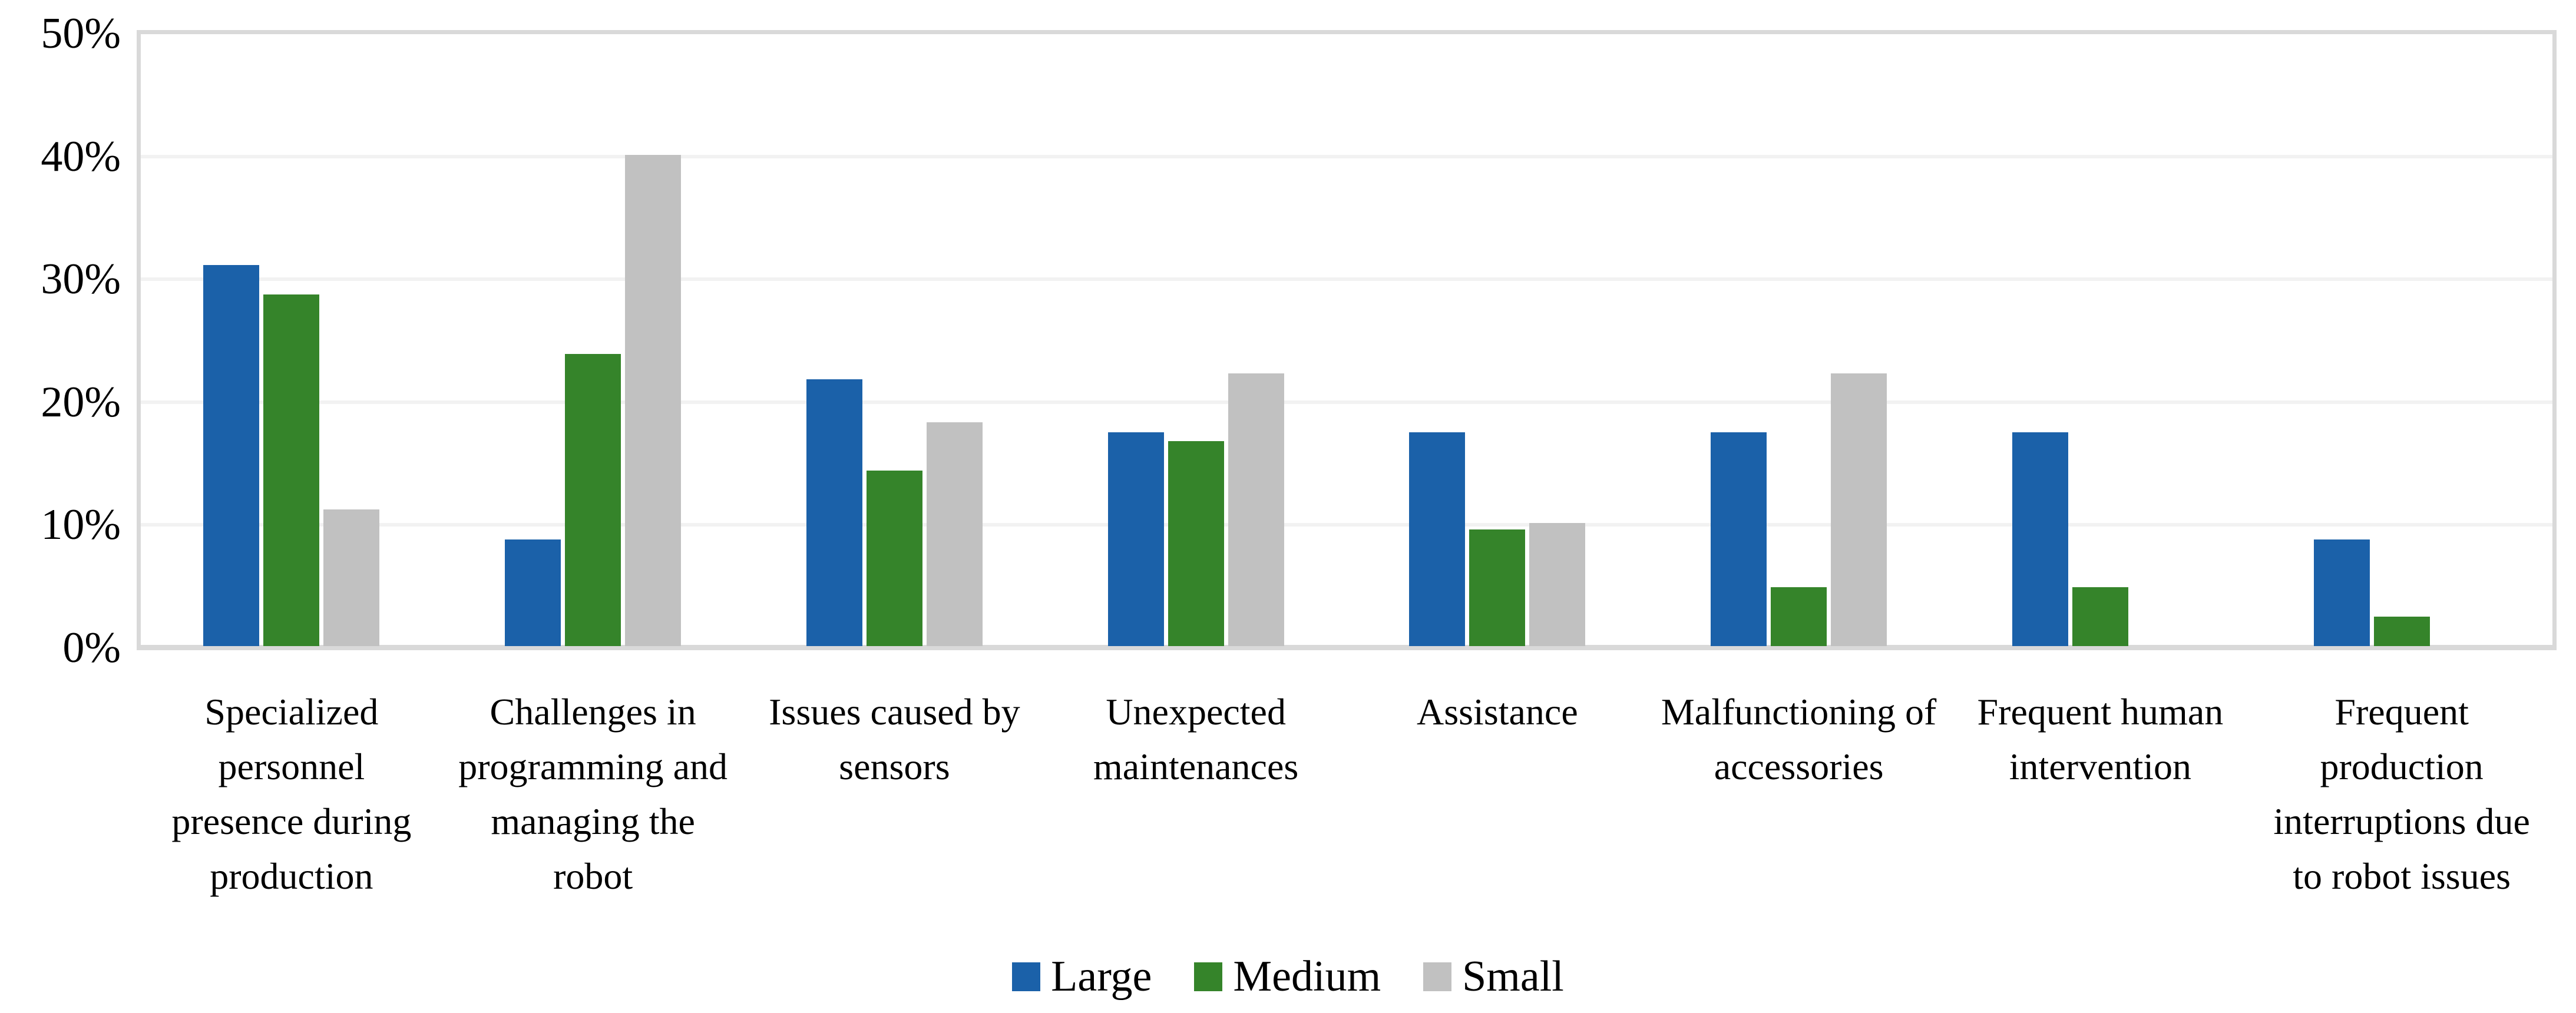  I want to click on legend-item-large: Large, so click(1082, 976).